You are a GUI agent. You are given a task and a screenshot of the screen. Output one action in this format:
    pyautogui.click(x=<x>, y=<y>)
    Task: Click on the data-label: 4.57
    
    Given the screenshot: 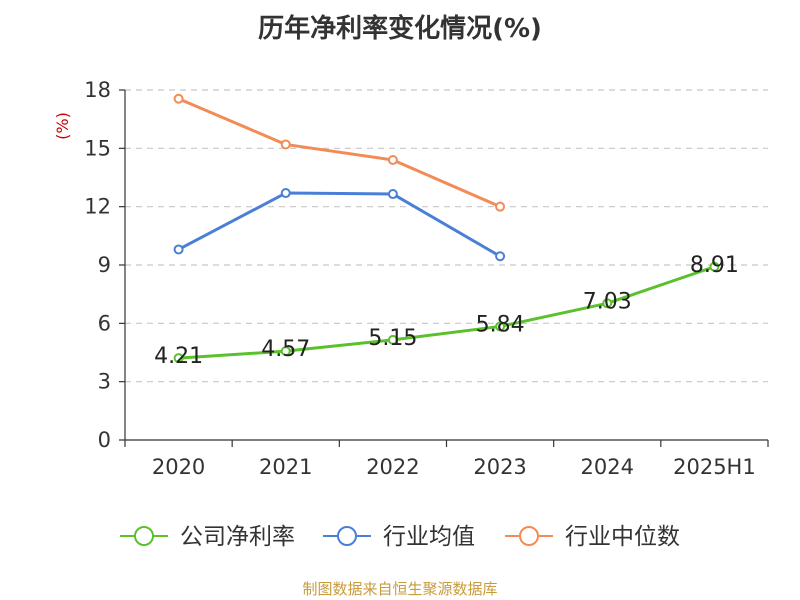 What is the action you would take?
    pyautogui.click(x=285, y=349)
    